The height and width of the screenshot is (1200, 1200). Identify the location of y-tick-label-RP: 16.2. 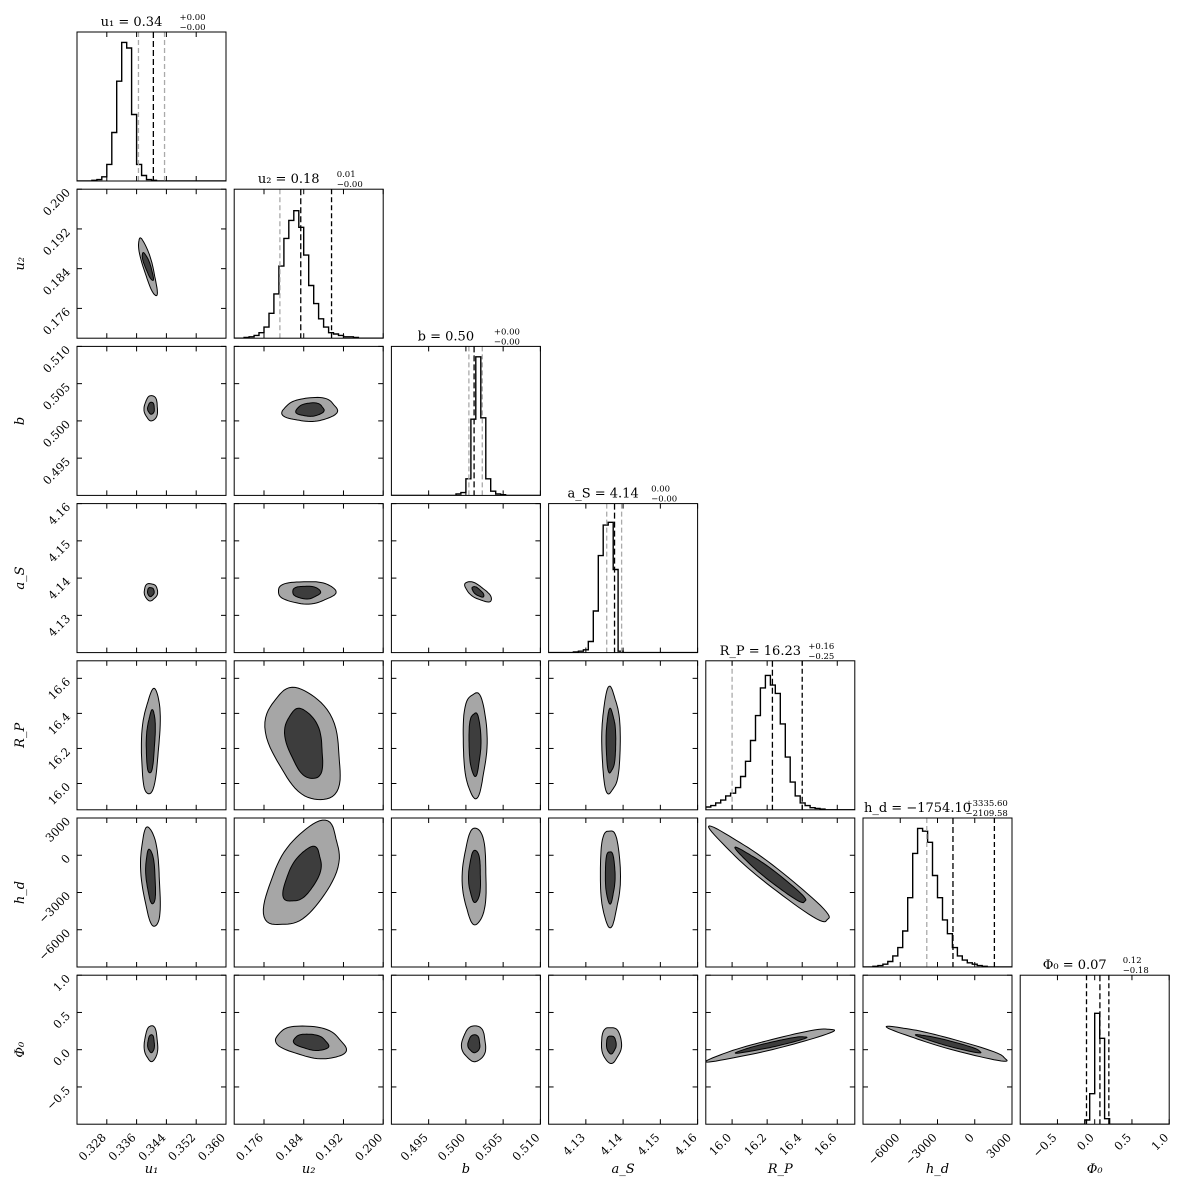
(59, 759).